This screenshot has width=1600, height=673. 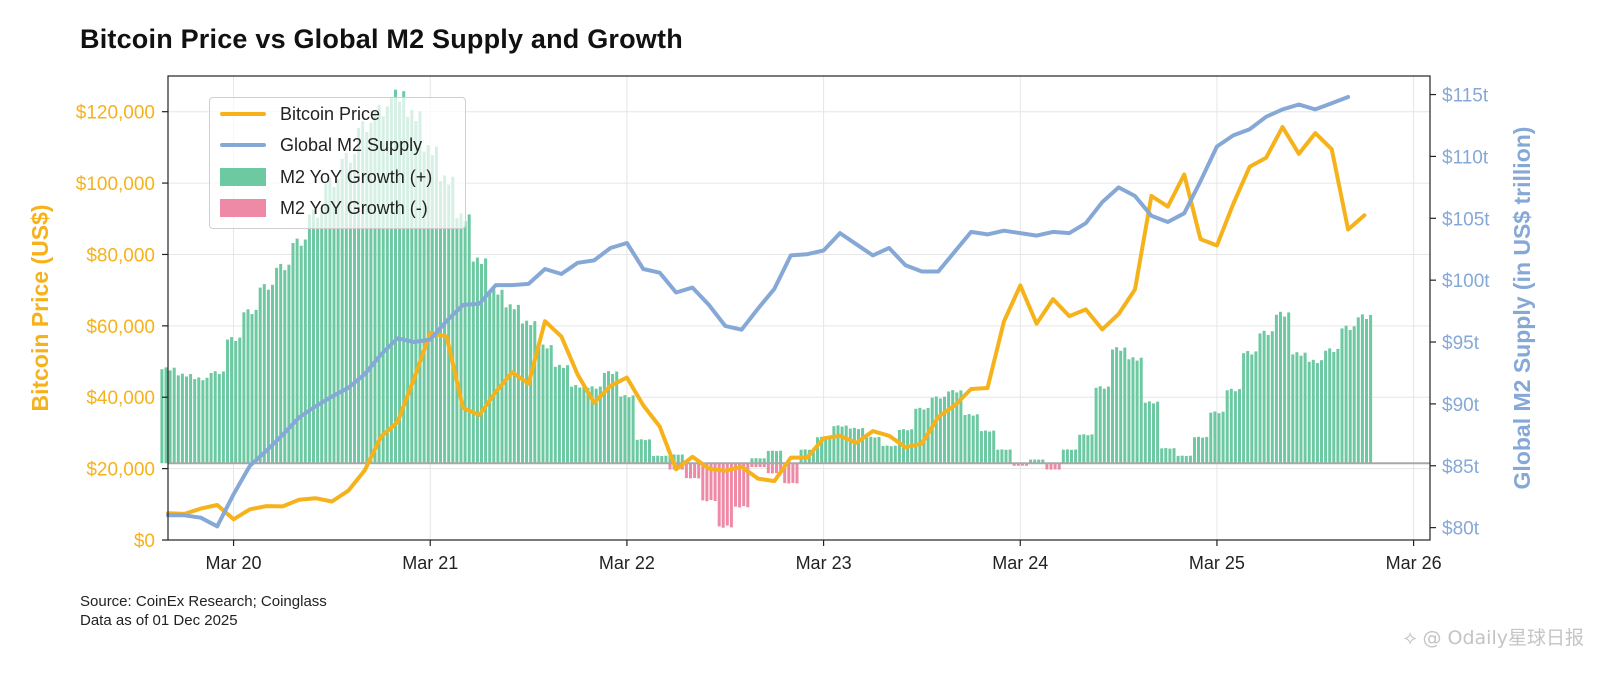 I want to click on watermark: ⟡ @ Odaily星球日报, so click(x=1493, y=638).